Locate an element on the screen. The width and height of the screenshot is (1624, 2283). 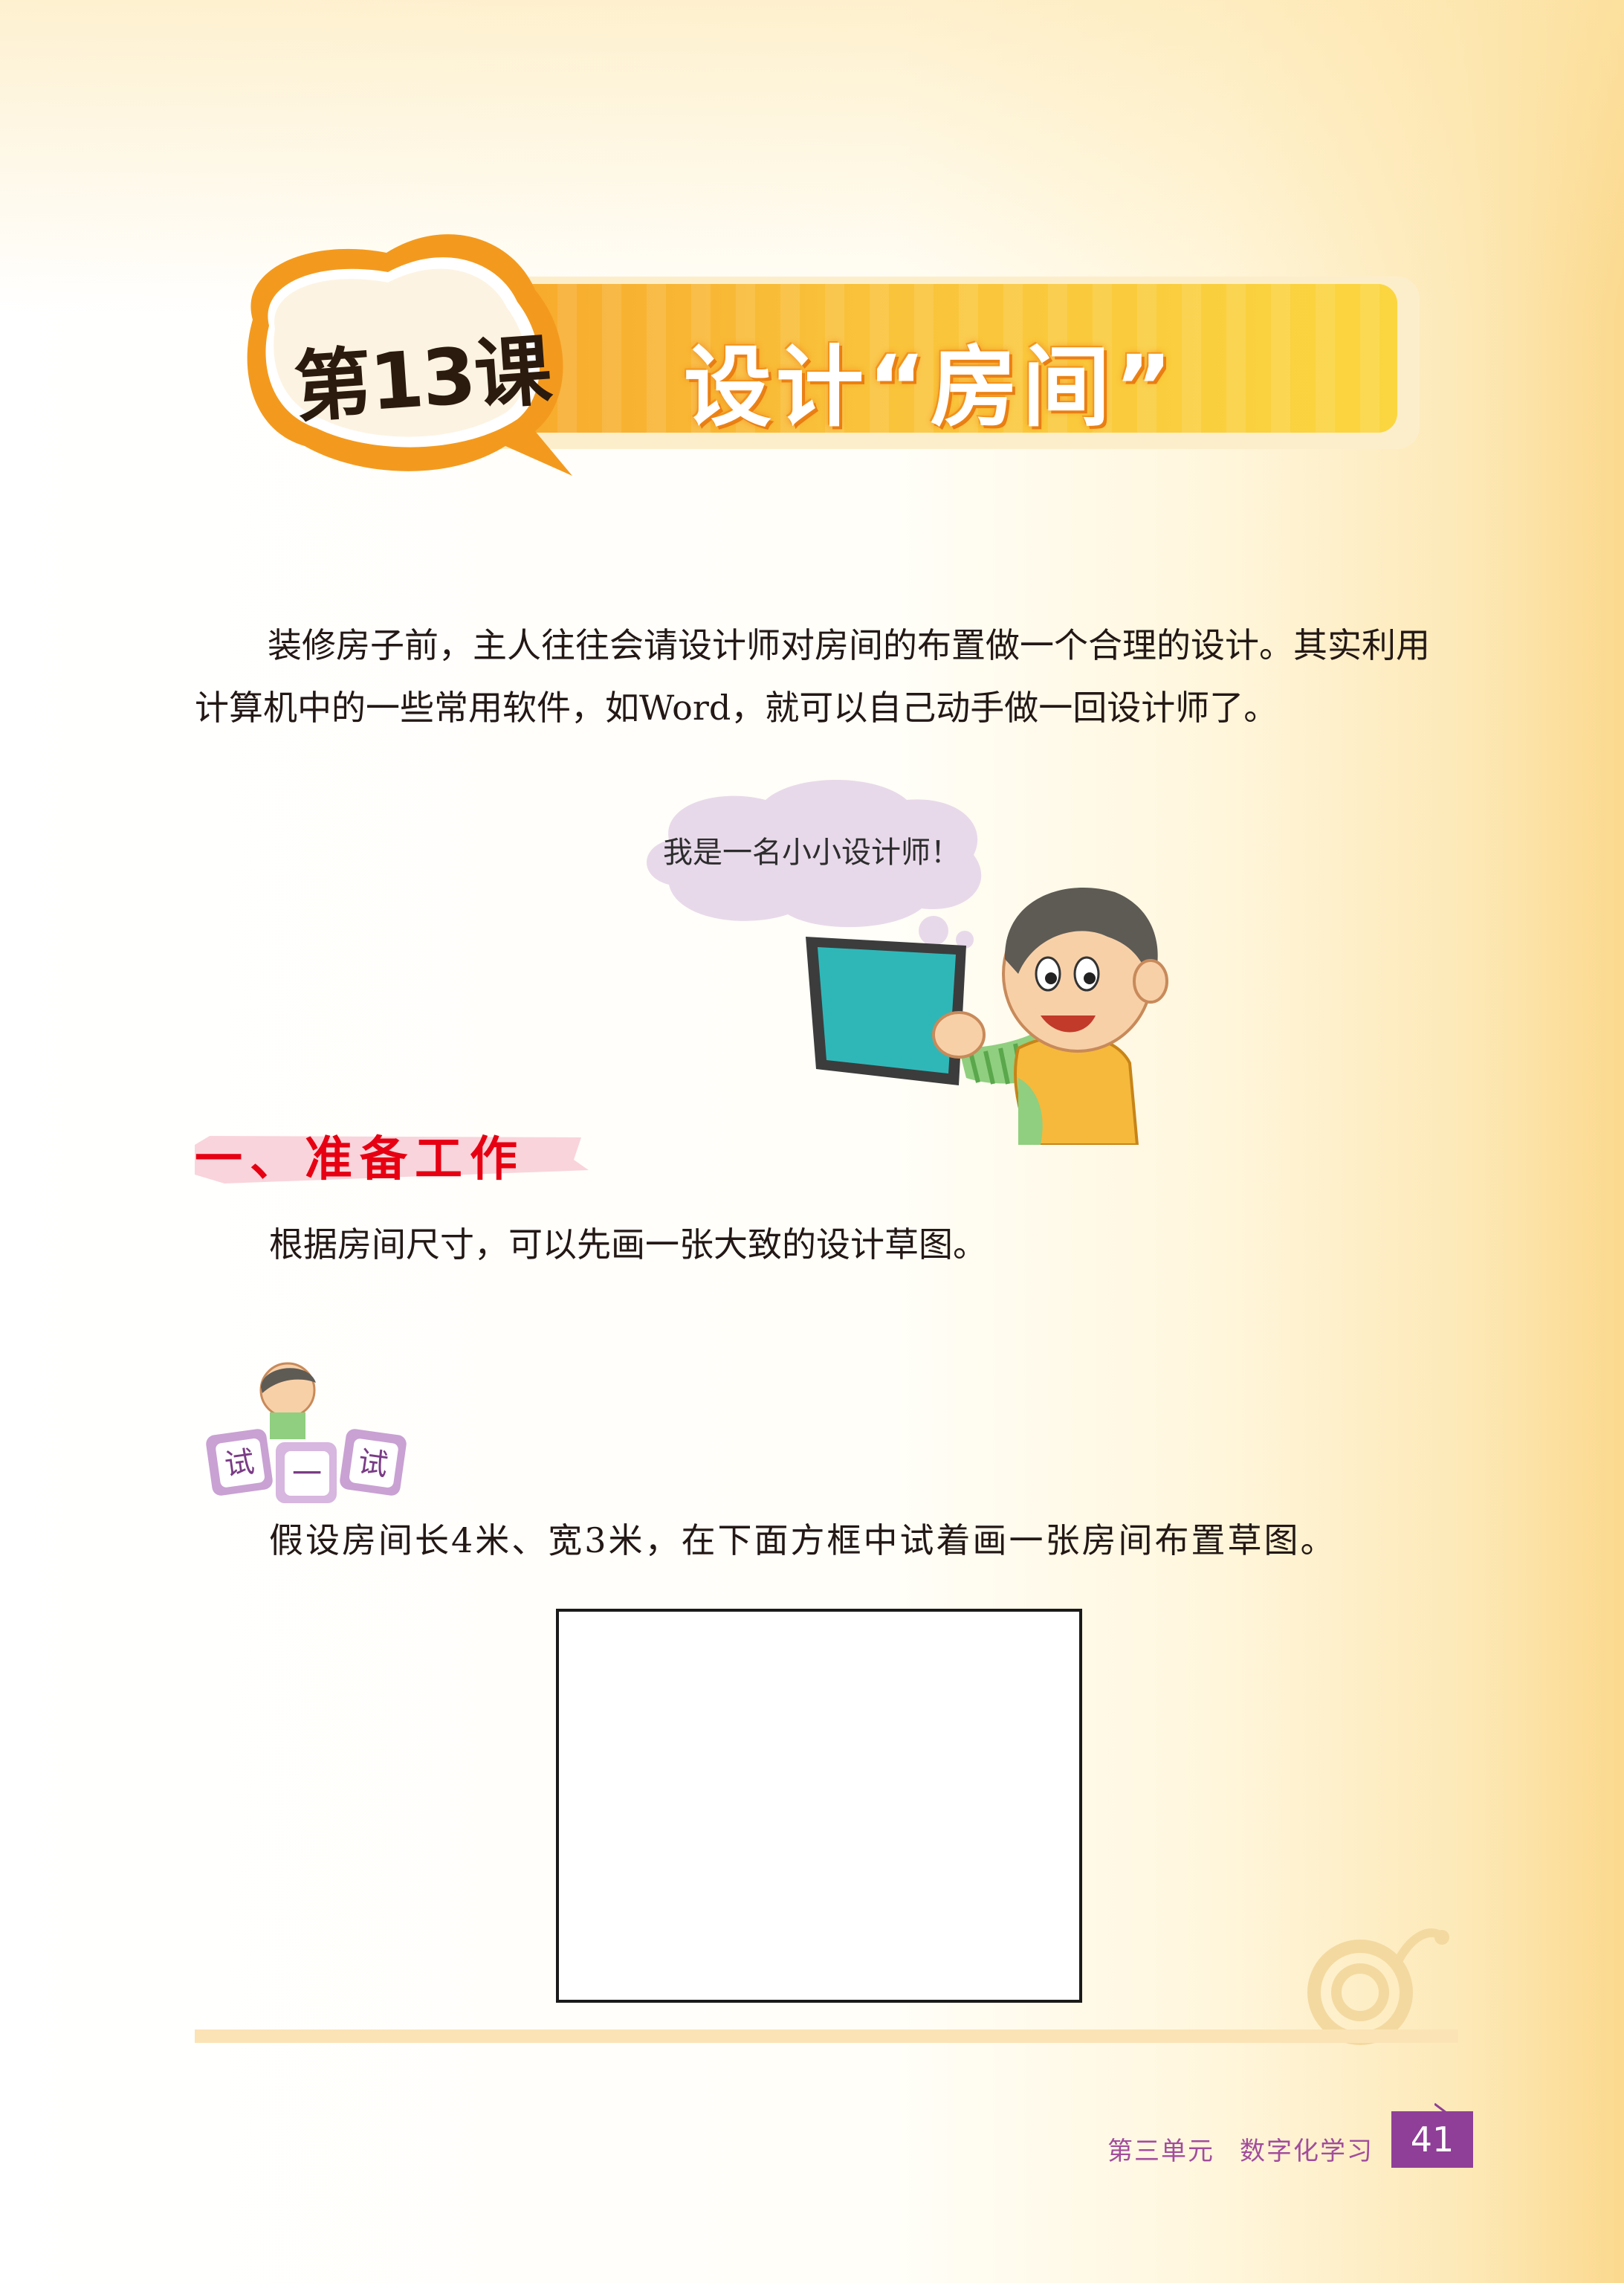
lesson-title-banner: 第13课 设计“房间” is located at coordinates (825, 349).